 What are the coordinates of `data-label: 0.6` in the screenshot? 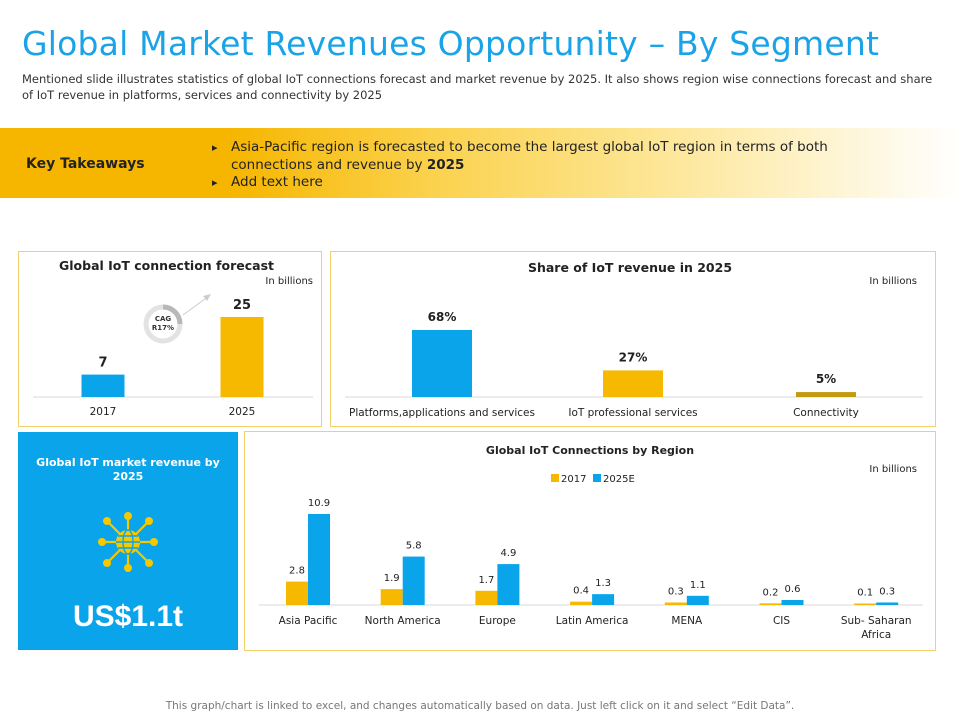 It's located at (793, 589).